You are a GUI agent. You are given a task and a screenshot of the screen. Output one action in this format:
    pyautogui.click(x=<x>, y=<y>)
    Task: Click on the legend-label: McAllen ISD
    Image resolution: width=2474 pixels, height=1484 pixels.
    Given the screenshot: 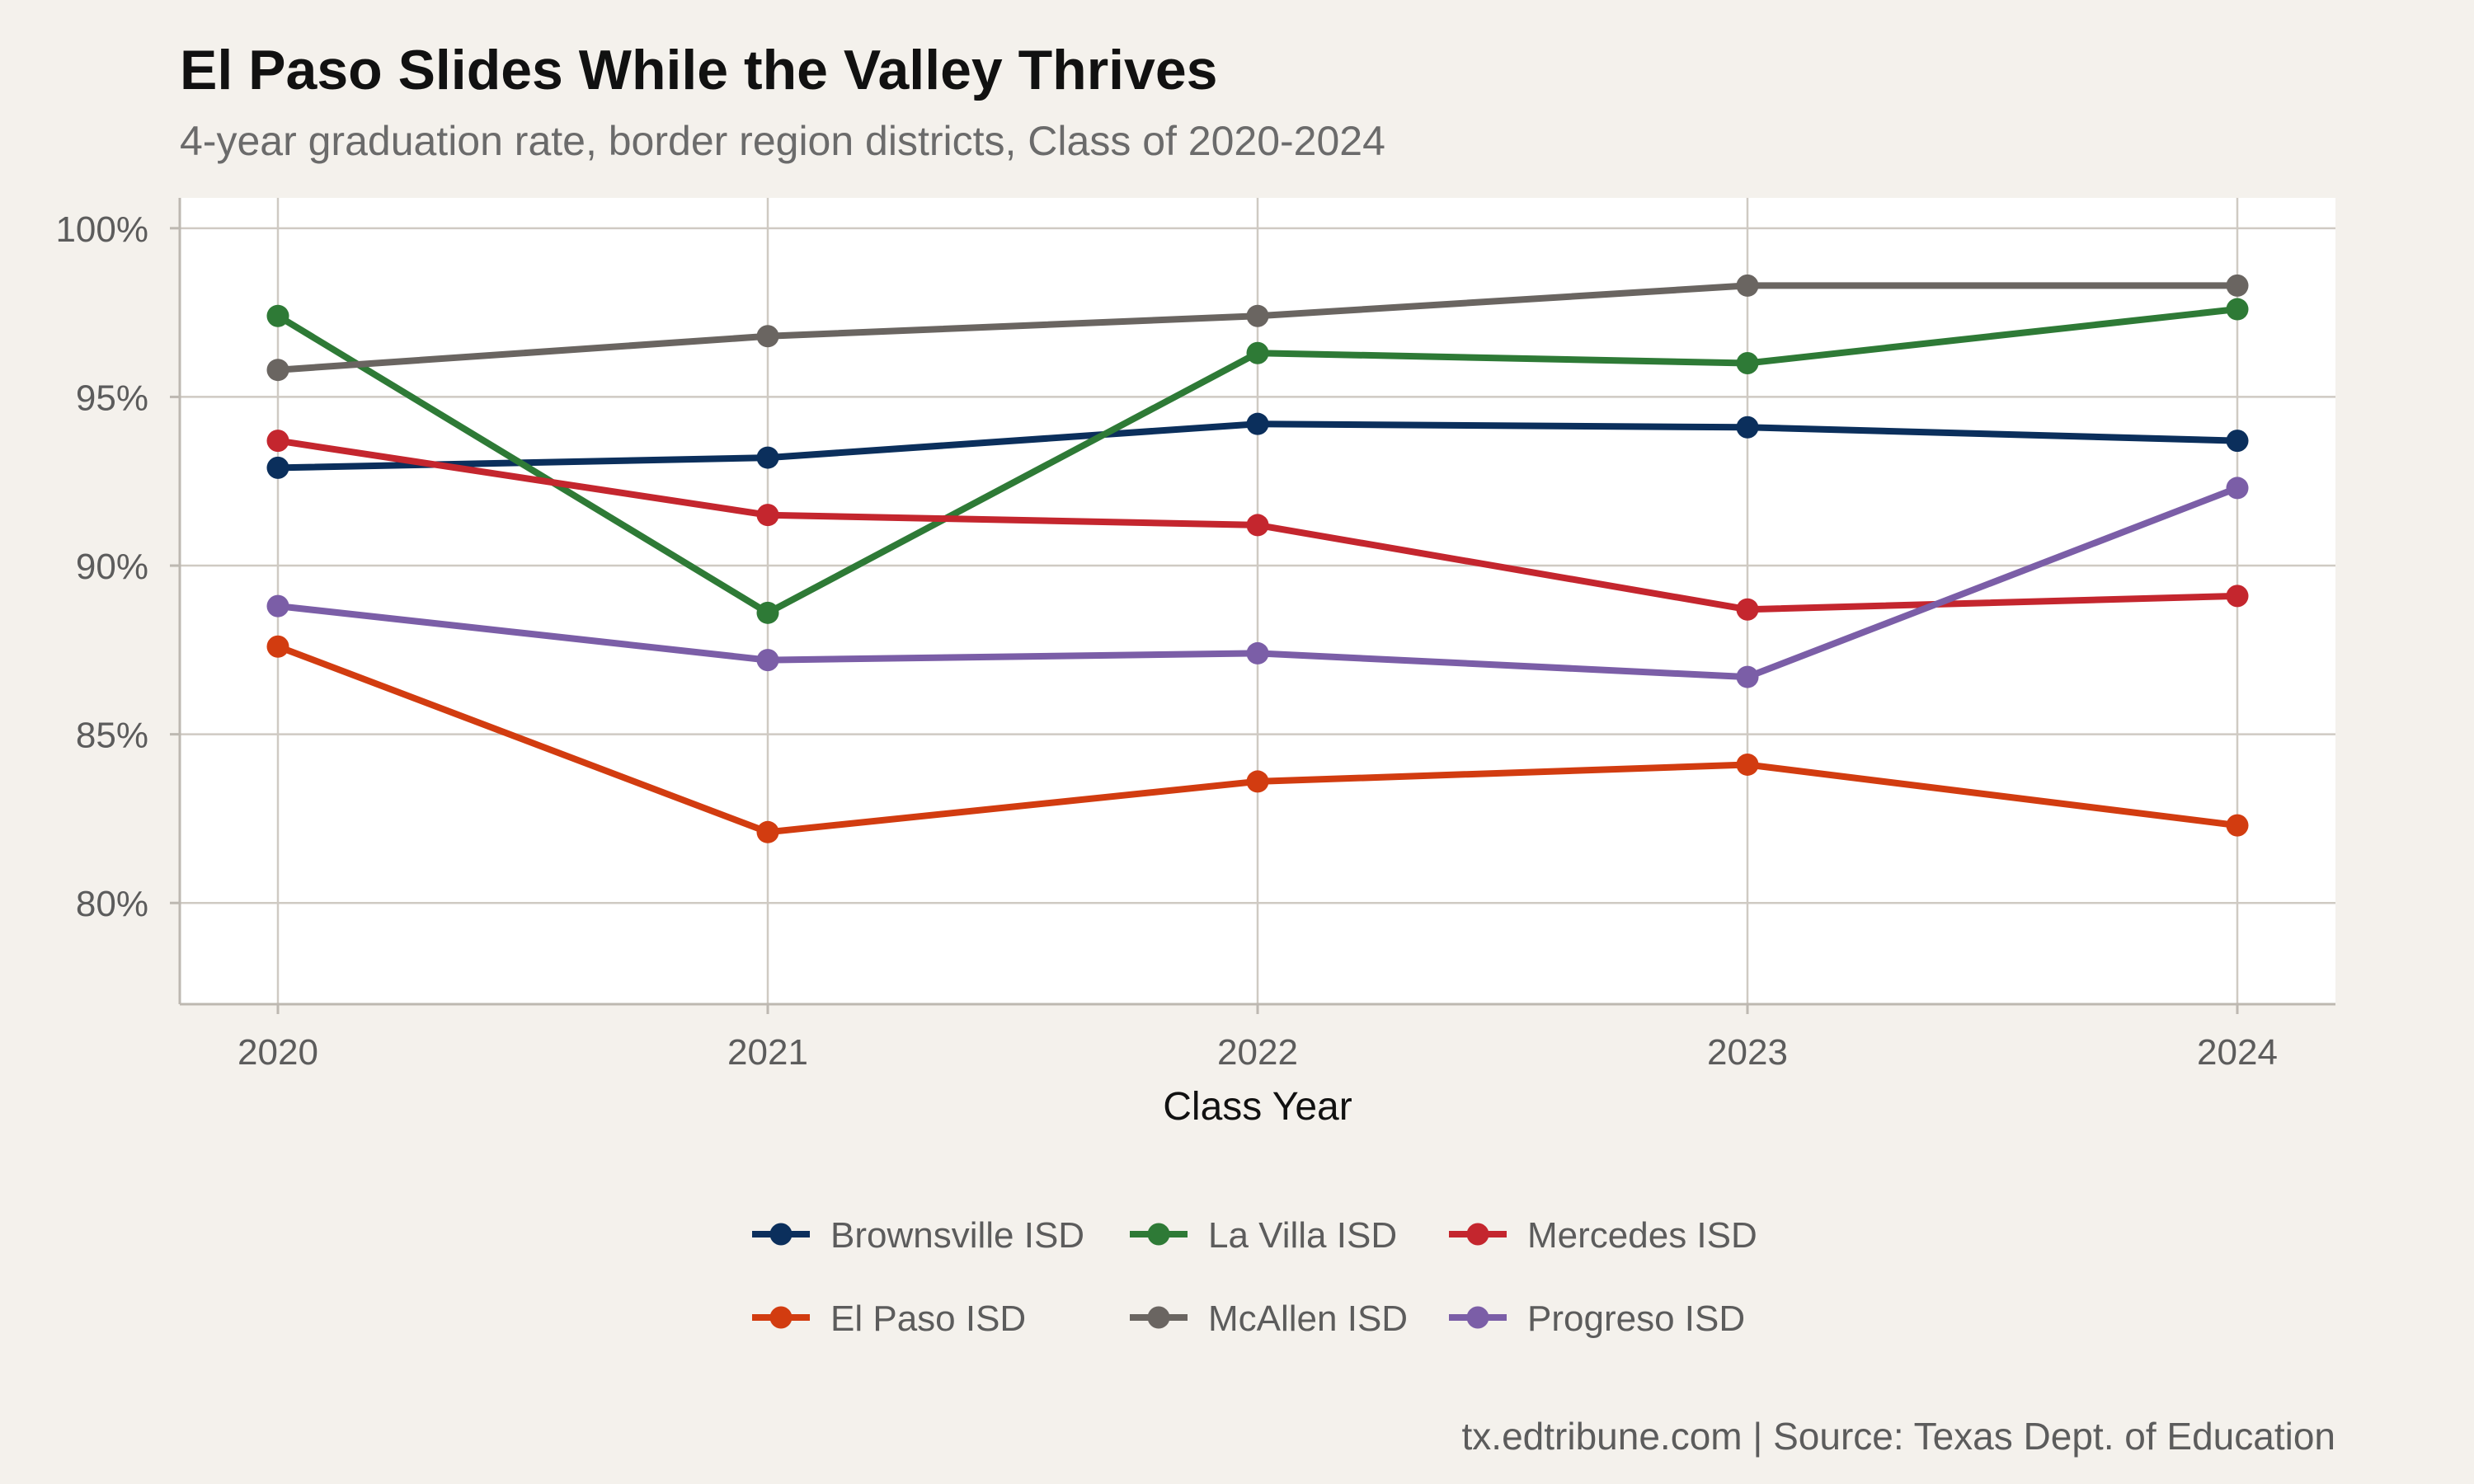 What is the action you would take?
    pyautogui.click(x=1308, y=1318)
    